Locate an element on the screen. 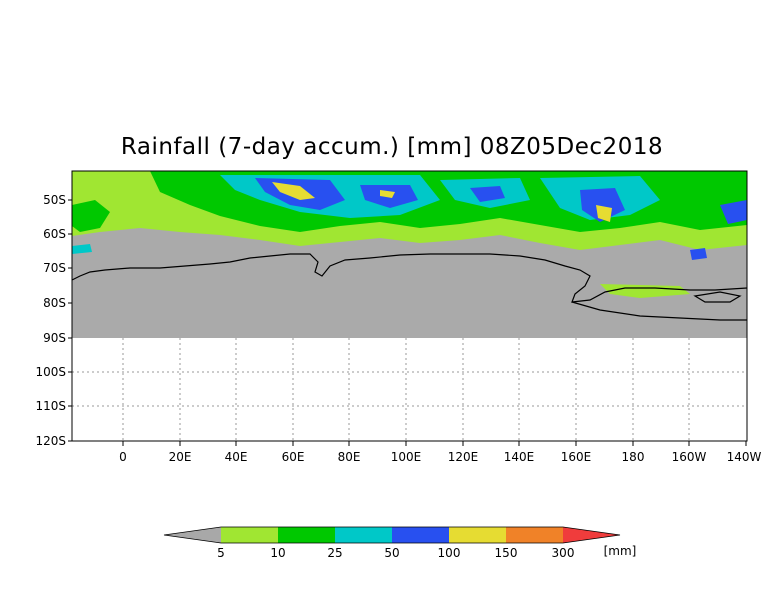 The height and width of the screenshot is (612, 784). x-tick-label: 100E is located at coordinates (406, 457).